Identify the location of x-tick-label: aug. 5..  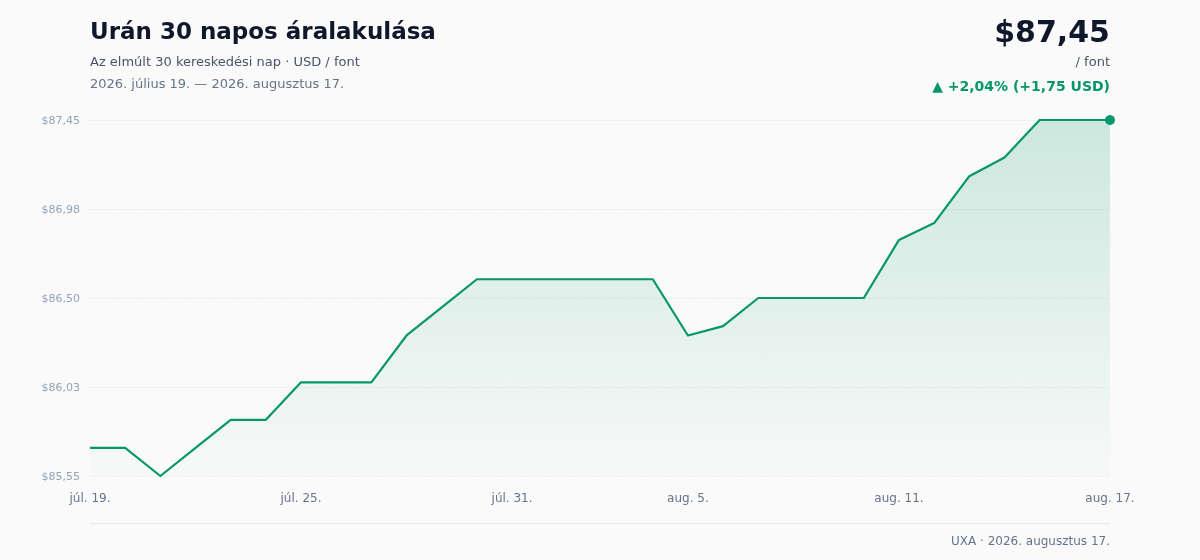
(688, 498).